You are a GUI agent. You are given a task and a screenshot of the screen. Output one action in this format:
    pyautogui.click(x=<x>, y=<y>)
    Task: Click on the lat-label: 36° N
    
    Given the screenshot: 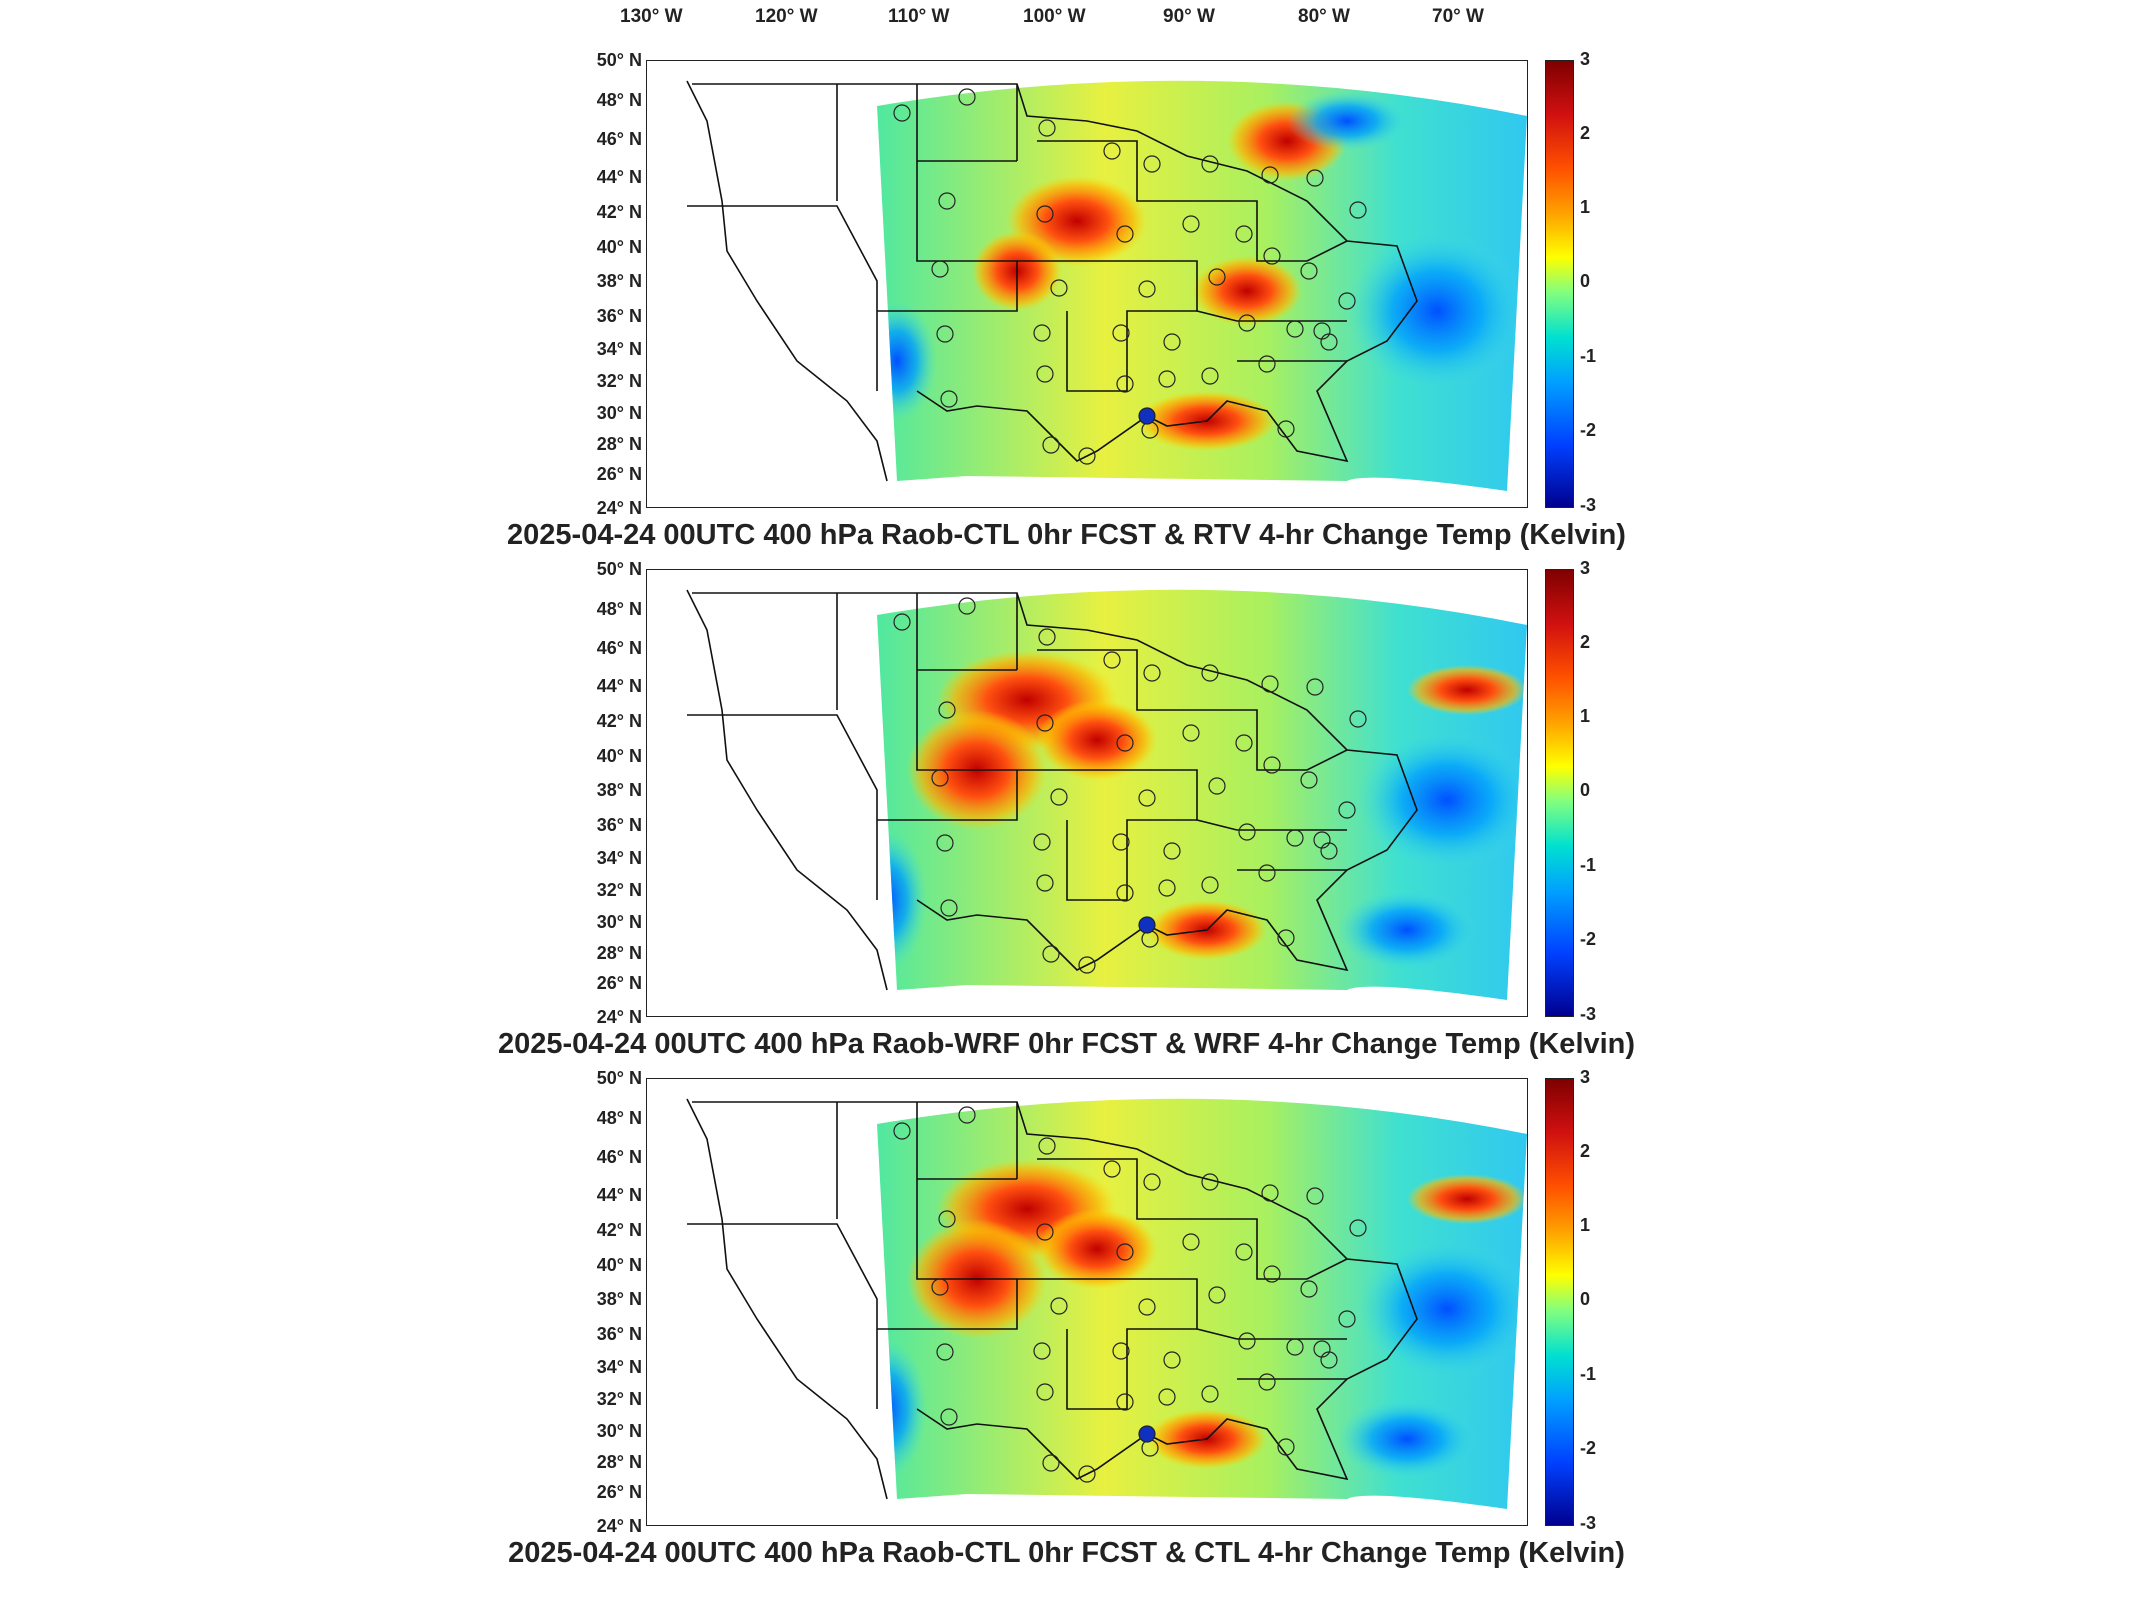 What is the action you would take?
    pyautogui.click(x=619, y=825)
    